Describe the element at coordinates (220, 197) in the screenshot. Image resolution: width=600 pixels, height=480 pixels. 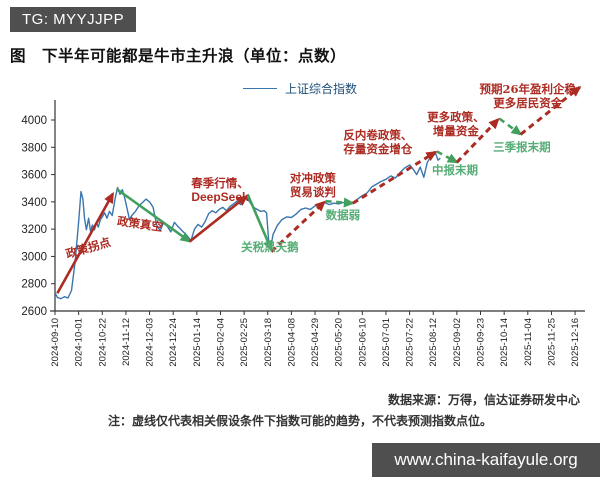
I see `annotation-line: DeepSeek` at that location.